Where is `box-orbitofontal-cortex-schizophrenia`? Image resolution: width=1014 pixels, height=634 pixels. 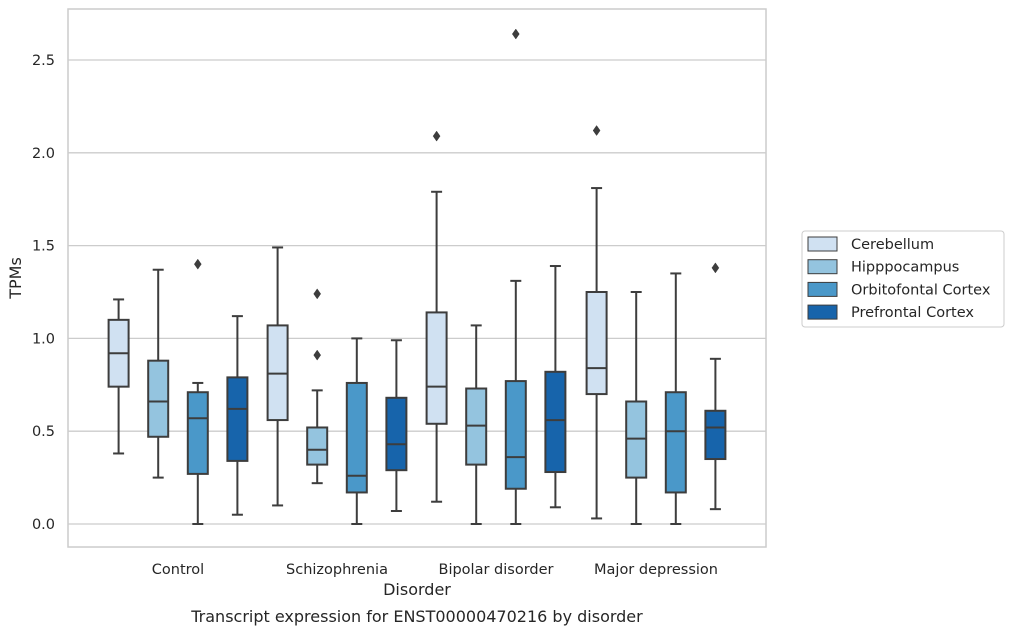
box-orbitofontal-cortex-schizophrenia is located at coordinates (356, 431).